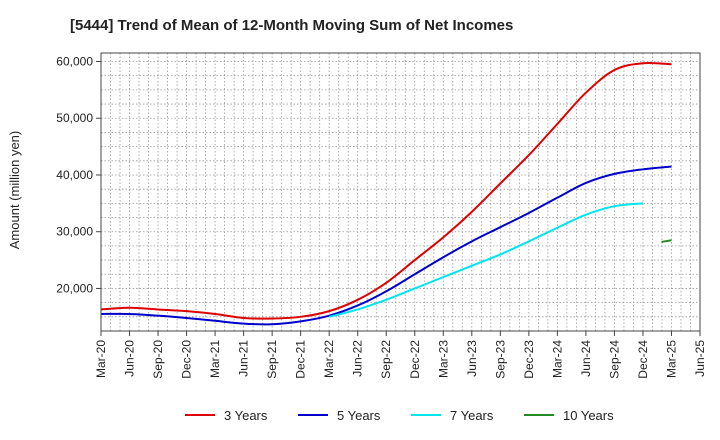  What do you see at coordinates (74, 288) in the screenshot?
I see `y-tick-label: 20,000` at bounding box center [74, 288].